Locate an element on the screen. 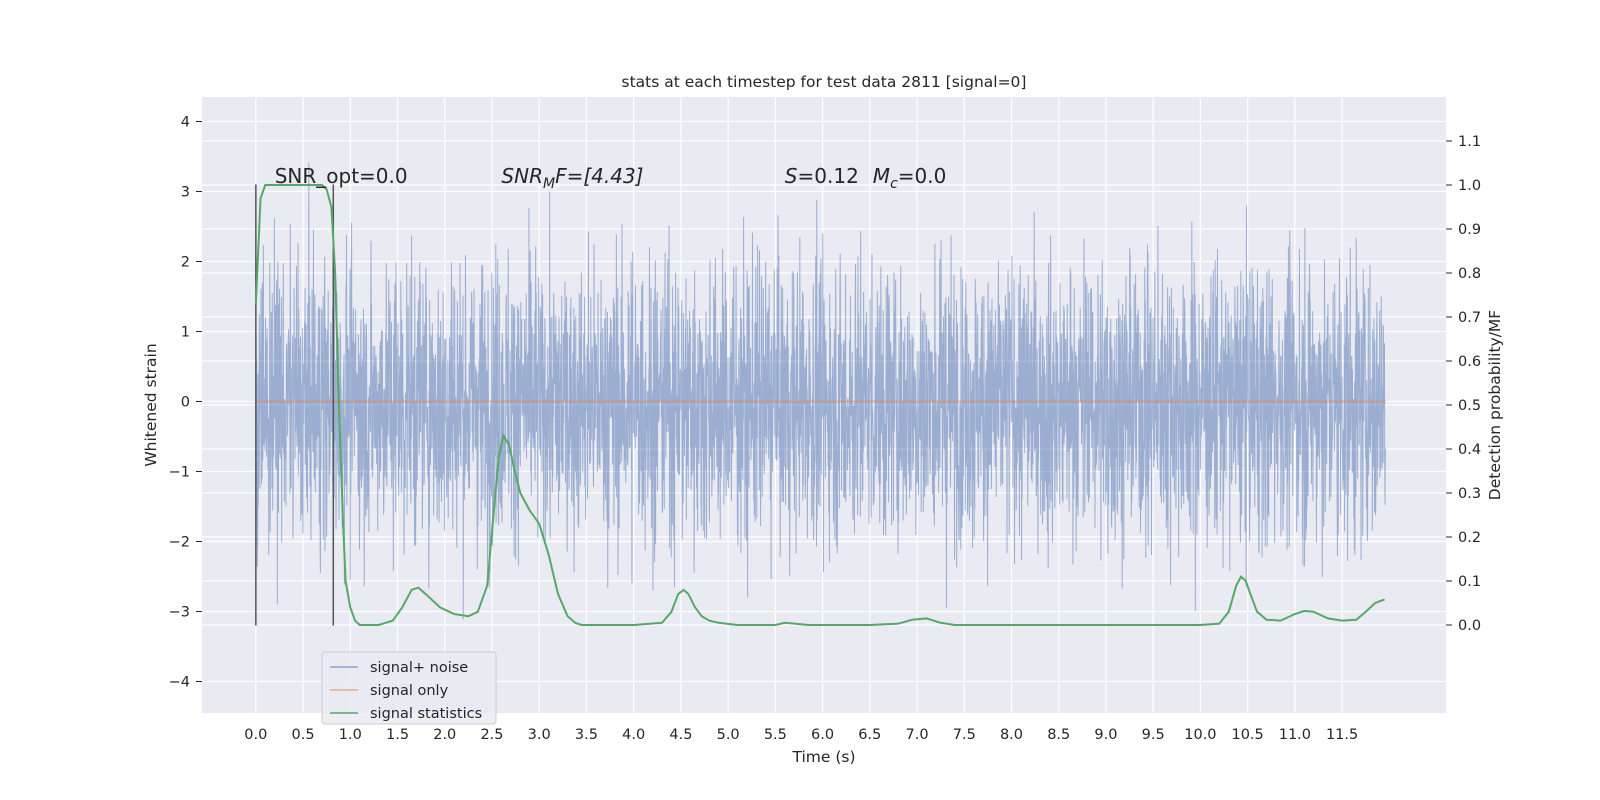 Image resolution: width=1600 pixels, height=800 pixels. x-axis-label: Time (s) is located at coordinates (823, 757).